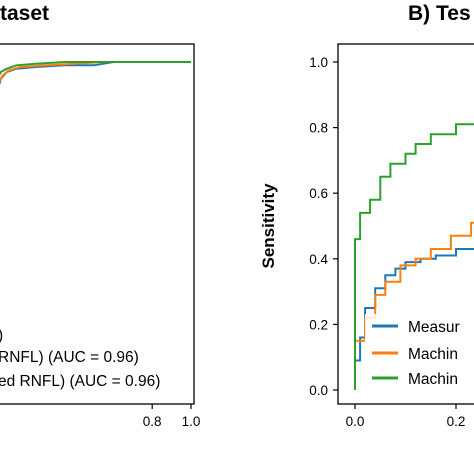 The height and width of the screenshot is (474, 474). I want to click on panel-a-series-3-line, so click(95, 68).